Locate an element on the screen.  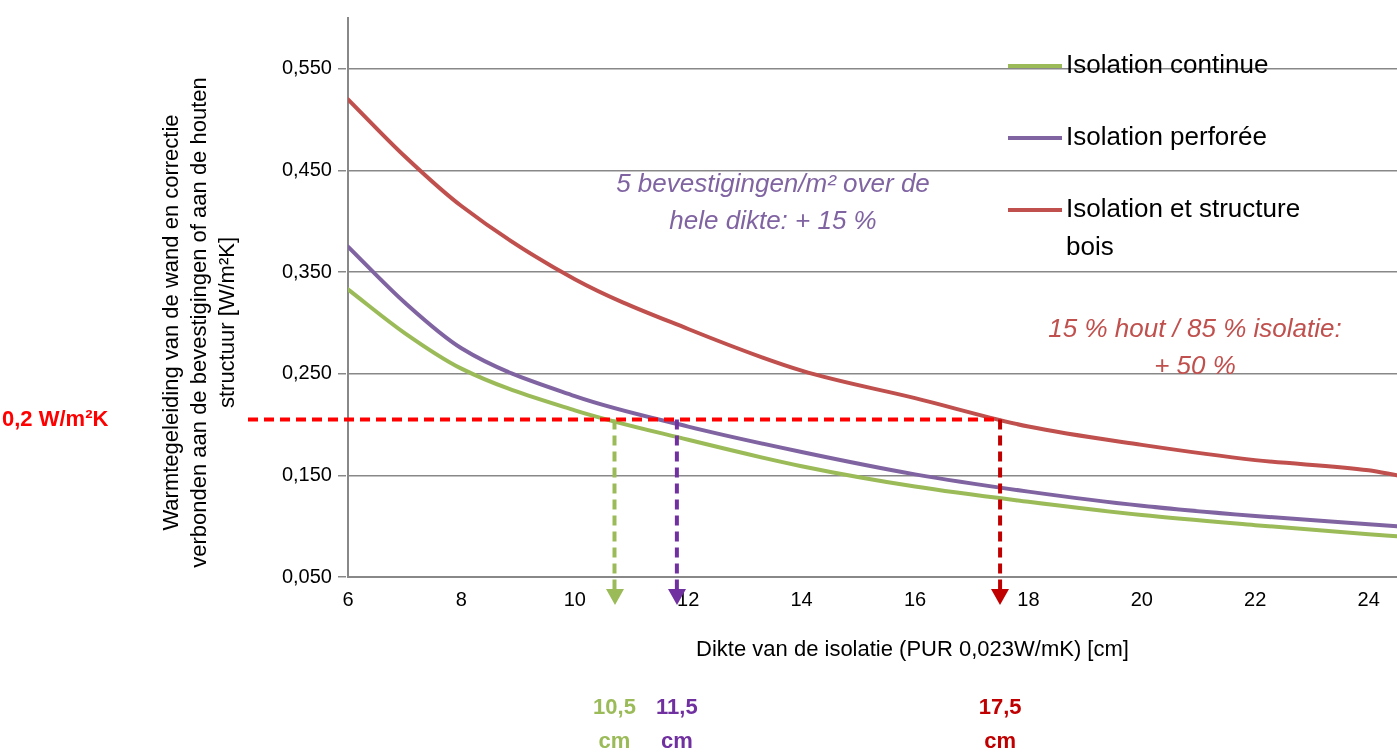
annotation: 15 % hout / 85 % isolatie: + 50 % is located at coordinates (1195, 347).